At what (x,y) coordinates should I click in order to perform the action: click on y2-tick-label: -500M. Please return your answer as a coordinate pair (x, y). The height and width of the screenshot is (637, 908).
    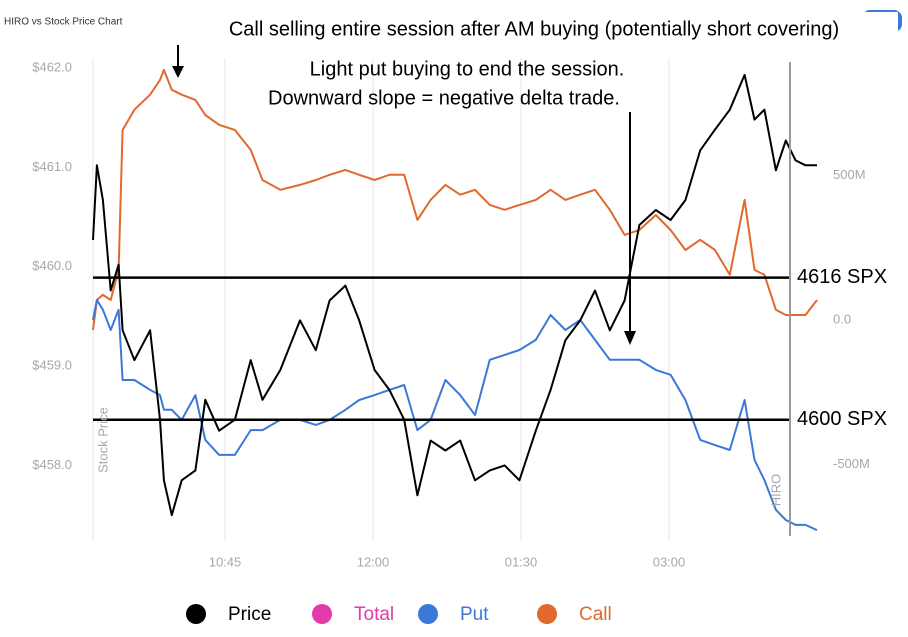
    Looking at the image, I should click on (851, 463).